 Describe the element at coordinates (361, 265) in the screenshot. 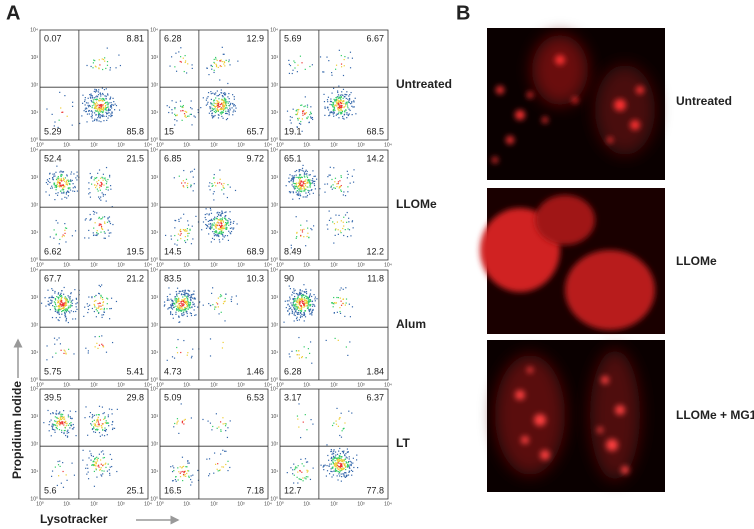

I see `x-tick-label: 10³` at that location.